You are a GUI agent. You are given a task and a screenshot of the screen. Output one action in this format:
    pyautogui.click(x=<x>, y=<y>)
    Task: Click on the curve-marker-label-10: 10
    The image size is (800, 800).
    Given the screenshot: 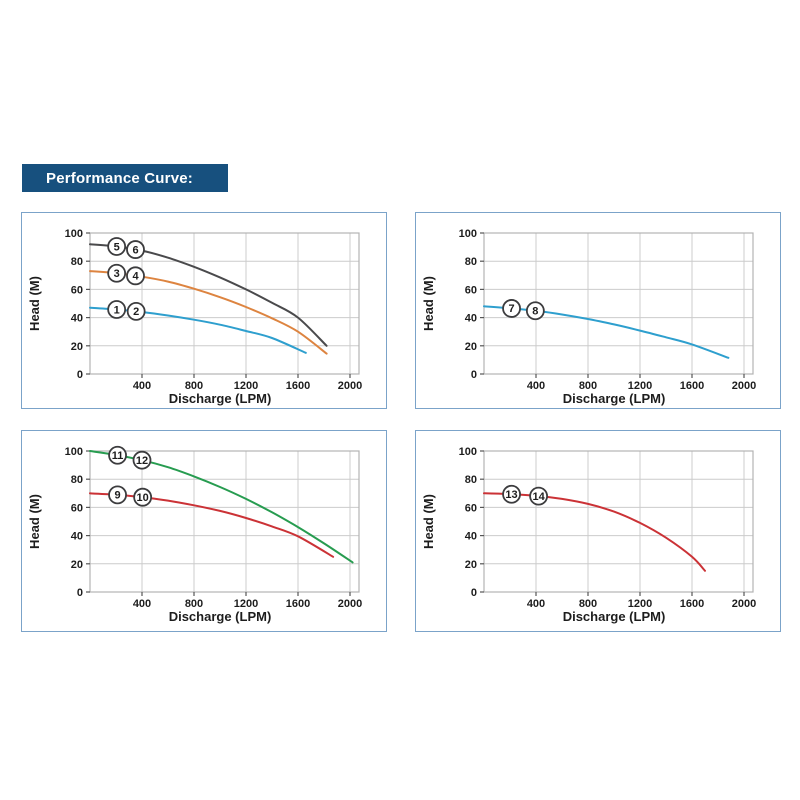 What is the action you would take?
    pyautogui.click(x=143, y=498)
    